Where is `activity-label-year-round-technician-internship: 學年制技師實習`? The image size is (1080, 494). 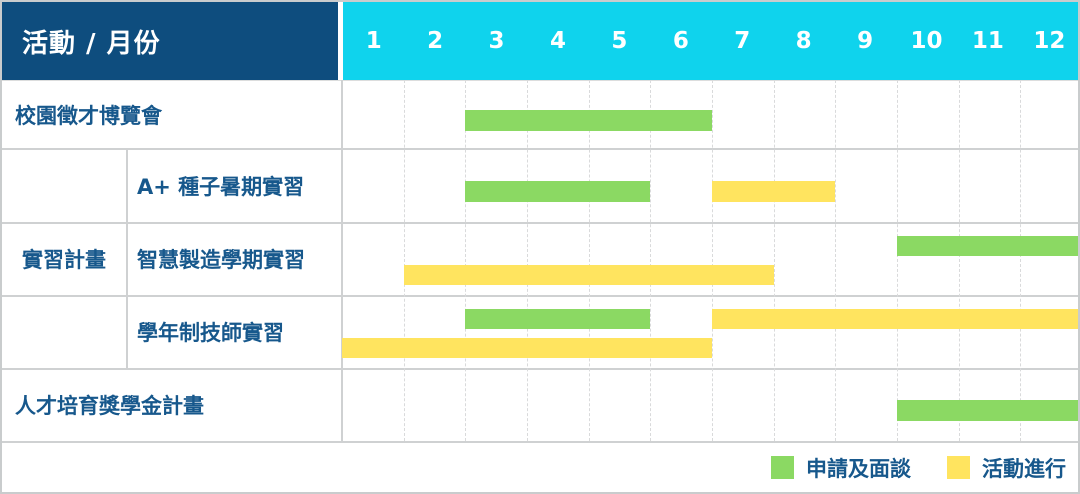 activity-label-year-round-technician-internship: 學年制技師實習 is located at coordinates (210, 333).